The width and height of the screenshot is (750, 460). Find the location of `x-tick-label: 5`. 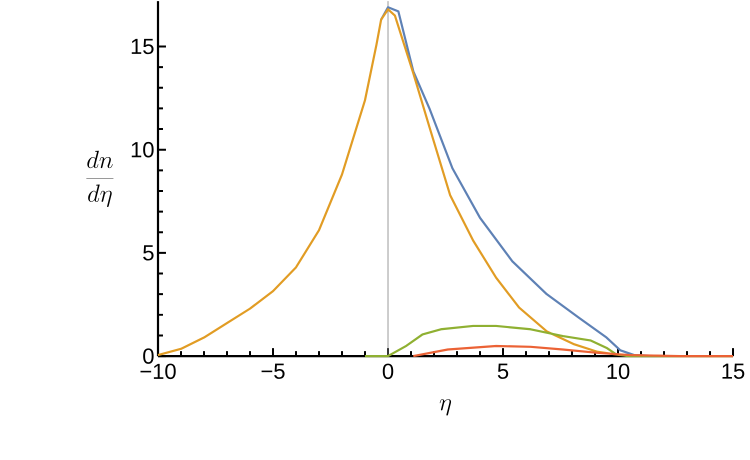

x-tick-label: 5 is located at coordinates (503, 371).